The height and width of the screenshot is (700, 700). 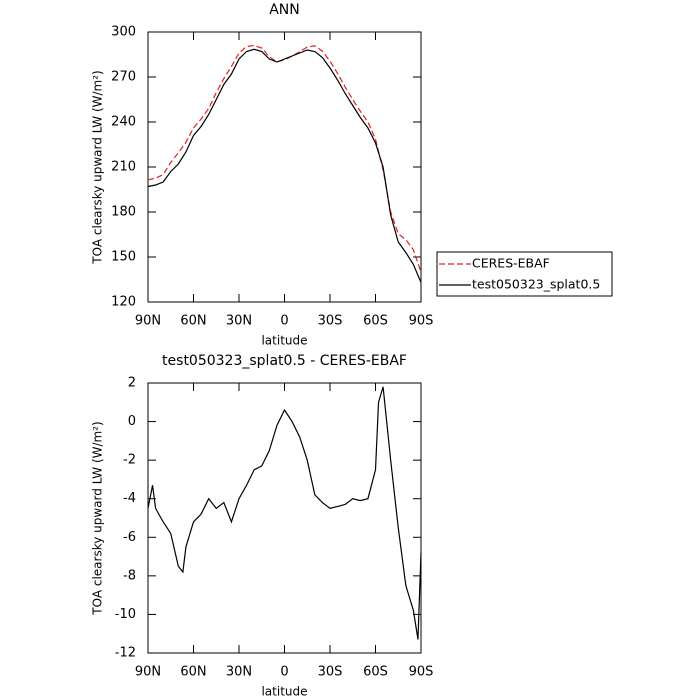 I want to click on y-tick-label: 210, so click(x=123, y=167).